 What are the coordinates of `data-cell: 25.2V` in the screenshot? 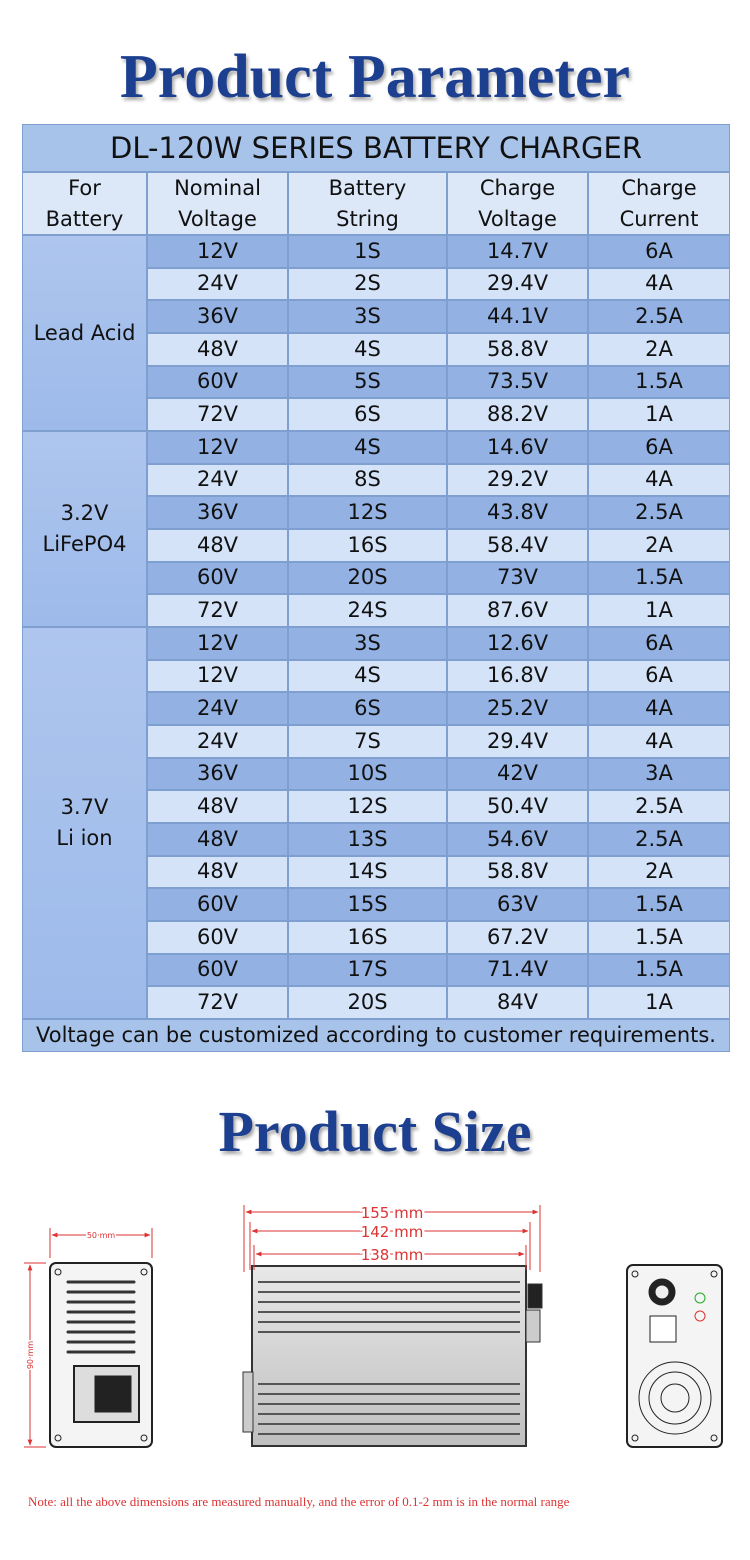 It's located at (517, 708).